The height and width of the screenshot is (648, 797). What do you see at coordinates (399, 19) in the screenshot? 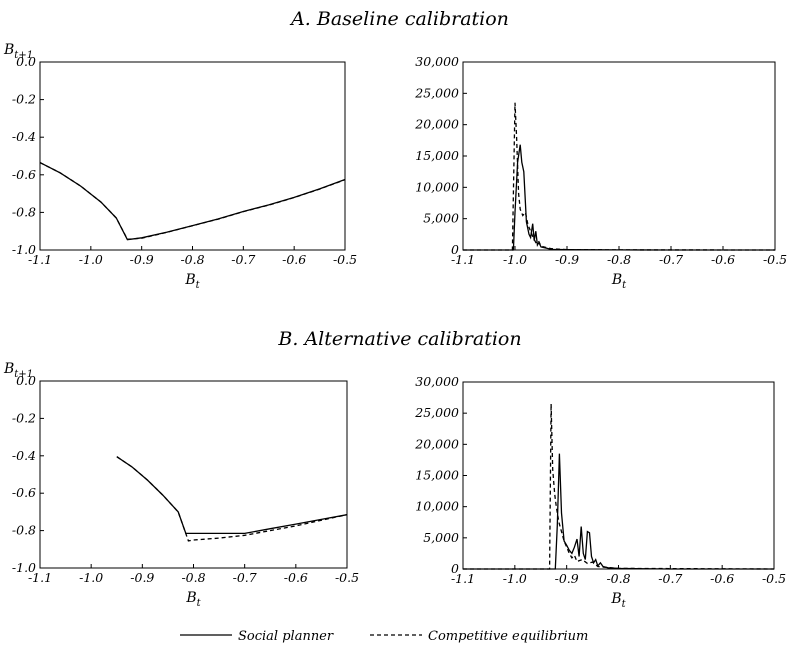
I see `panel-a-title: A. Baseline calibration` at bounding box center [399, 19].